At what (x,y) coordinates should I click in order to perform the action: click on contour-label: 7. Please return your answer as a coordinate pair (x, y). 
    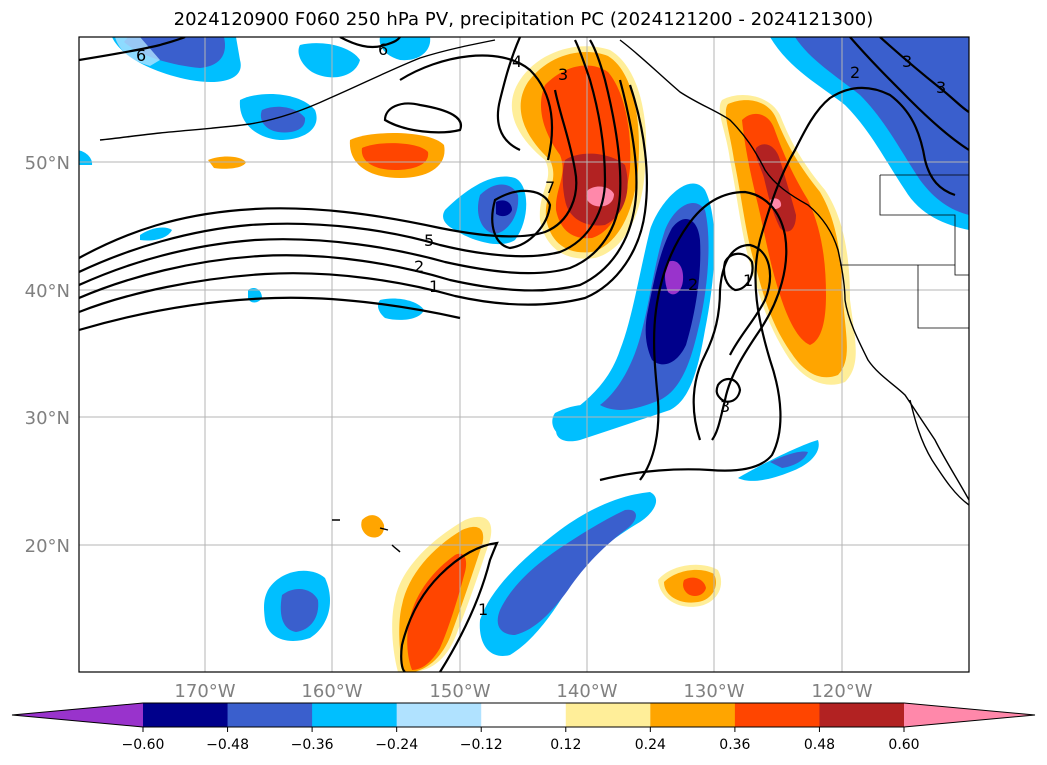
    Looking at the image, I should click on (550, 187).